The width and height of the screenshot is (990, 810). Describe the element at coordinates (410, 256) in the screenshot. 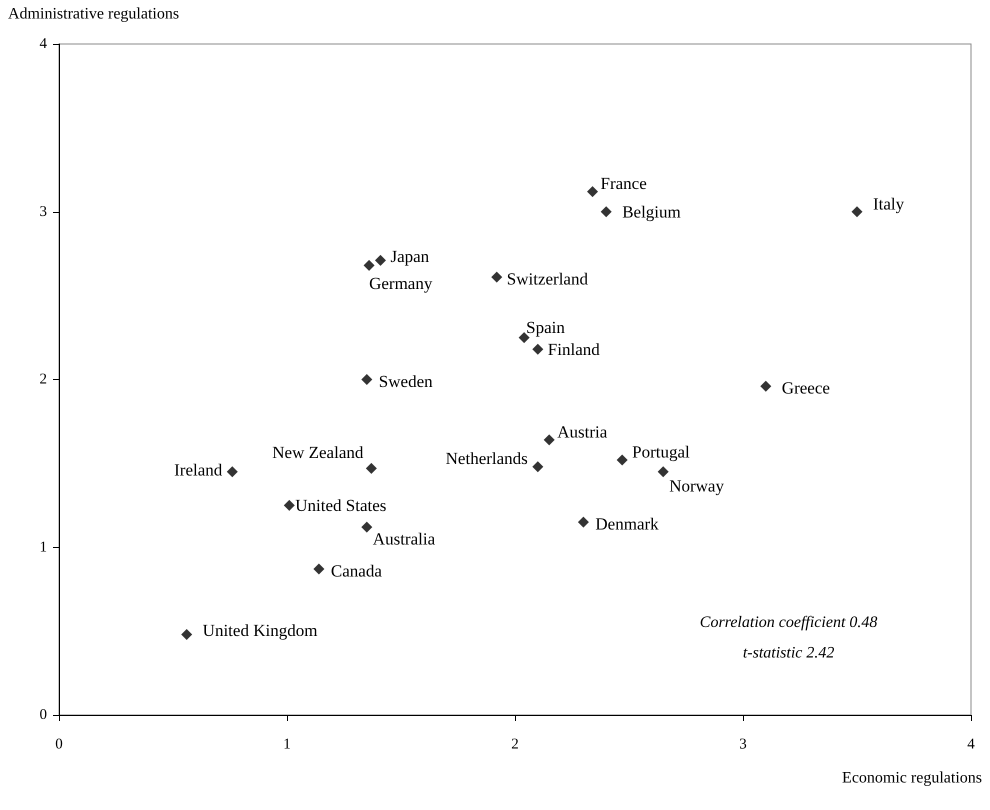

I see `annotation: Japan` at that location.